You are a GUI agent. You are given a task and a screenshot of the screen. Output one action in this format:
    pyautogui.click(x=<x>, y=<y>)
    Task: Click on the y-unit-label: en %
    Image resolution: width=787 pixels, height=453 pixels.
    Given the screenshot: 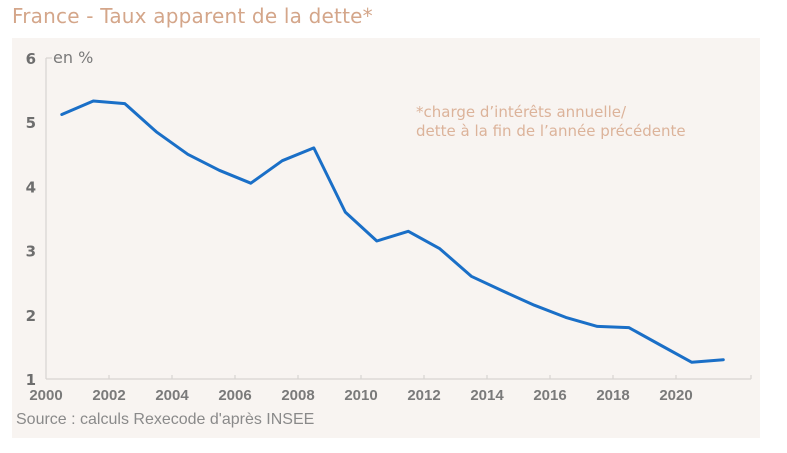 What is the action you would take?
    pyautogui.click(x=73, y=57)
    